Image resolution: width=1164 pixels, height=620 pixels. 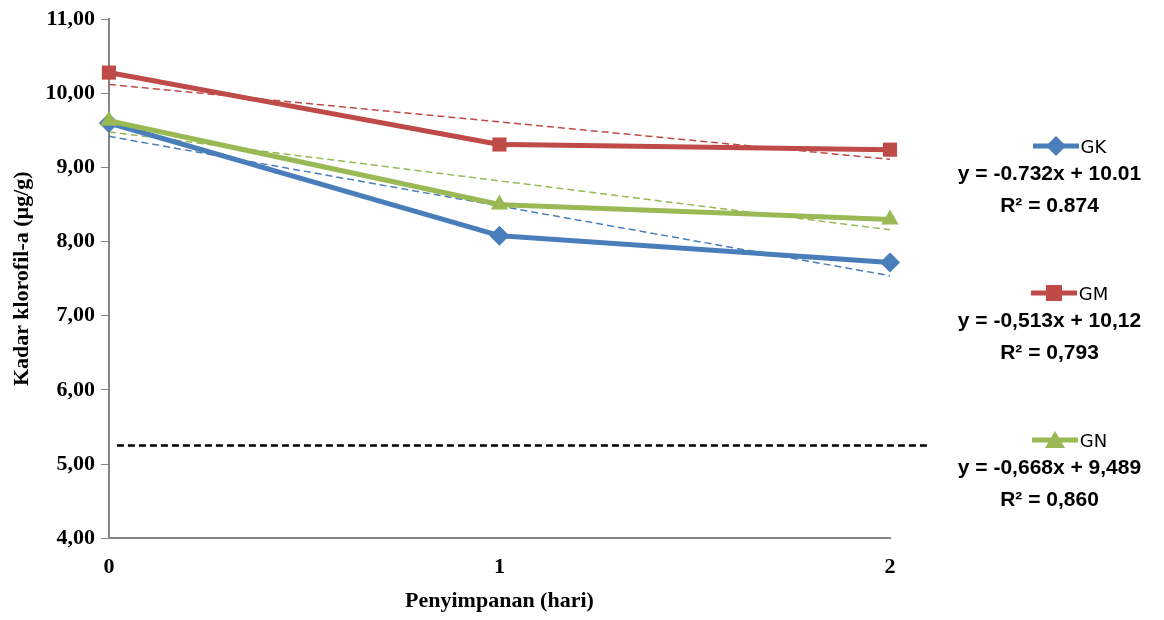 What do you see at coordinates (20, 279) in the screenshot?
I see `y-axis-title: Kadar klorofil-a (µg/g)` at bounding box center [20, 279].